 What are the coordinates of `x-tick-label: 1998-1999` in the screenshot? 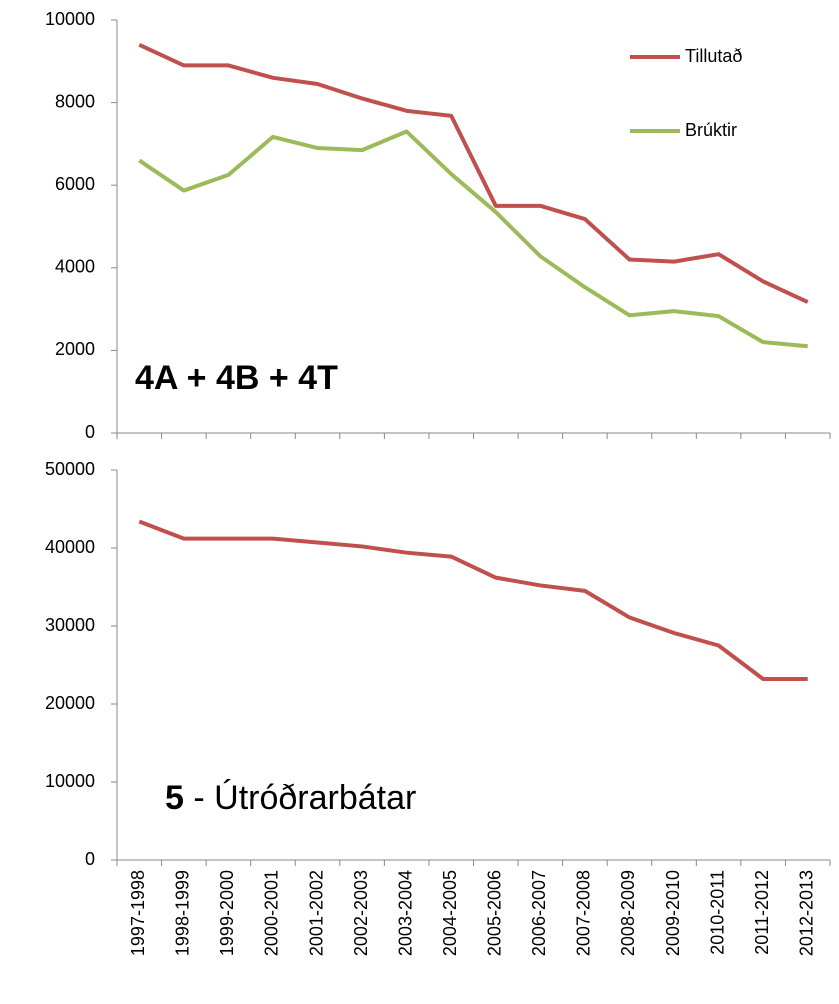 It's located at (183, 913).